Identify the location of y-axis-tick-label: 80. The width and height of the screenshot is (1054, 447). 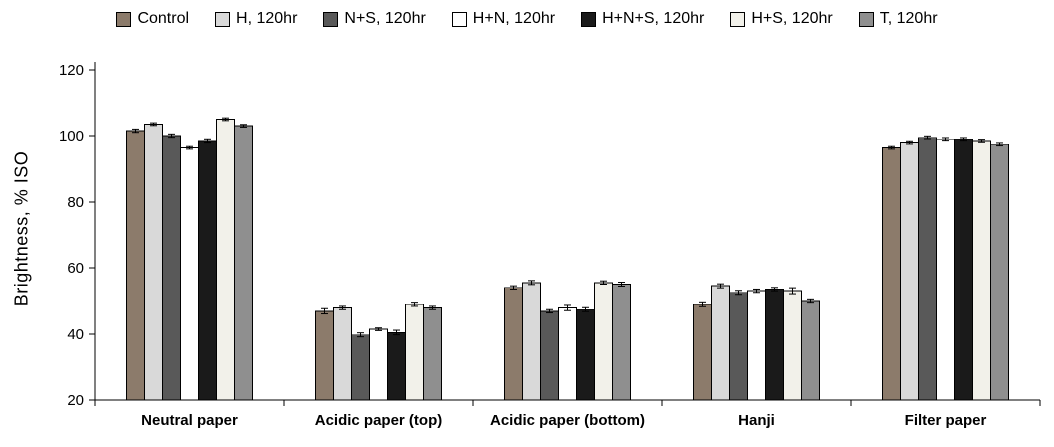
(75, 202).